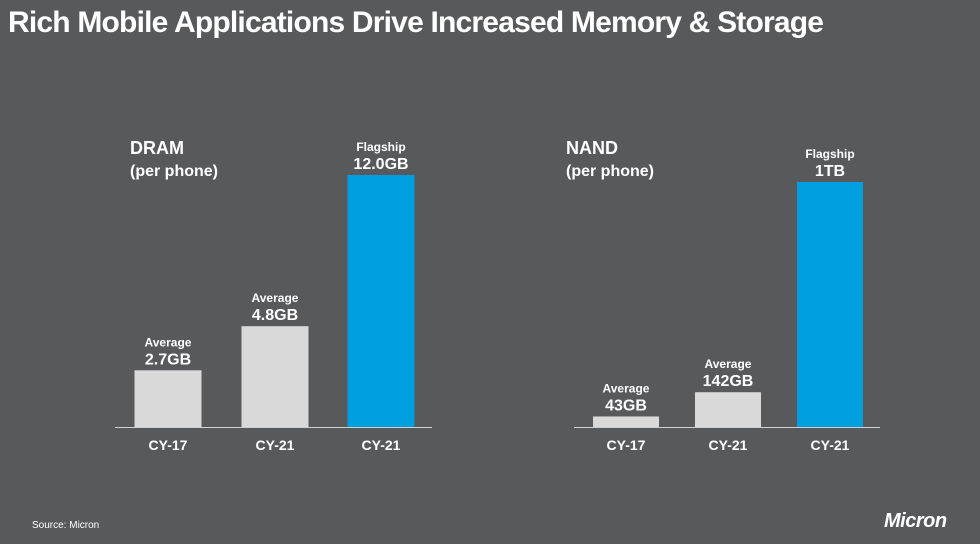 The width and height of the screenshot is (980, 544). What do you see at coordinates (592, 148) in the screenshot?
I see `nand-chart-title: NAND` at bounding box center [592, 148].